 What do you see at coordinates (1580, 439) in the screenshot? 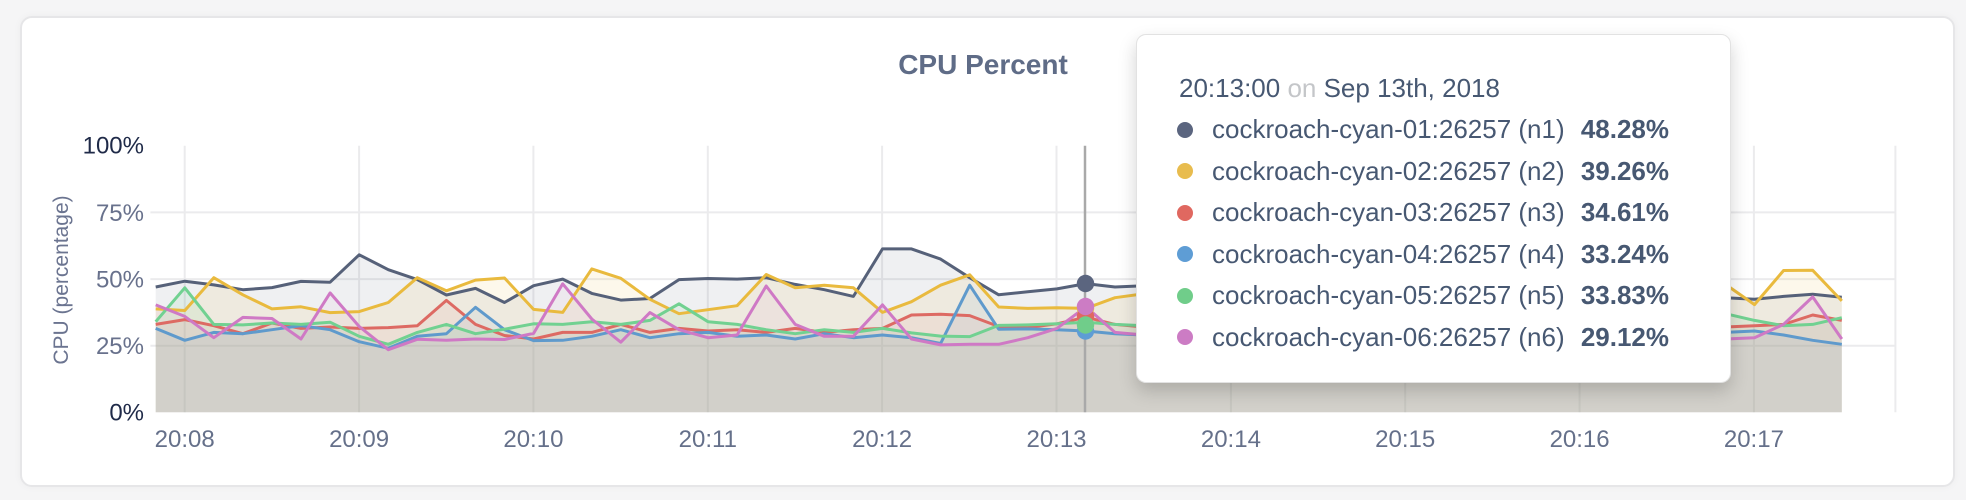
I see `svg-text: 20:16` at bounding box center [1580, 439].